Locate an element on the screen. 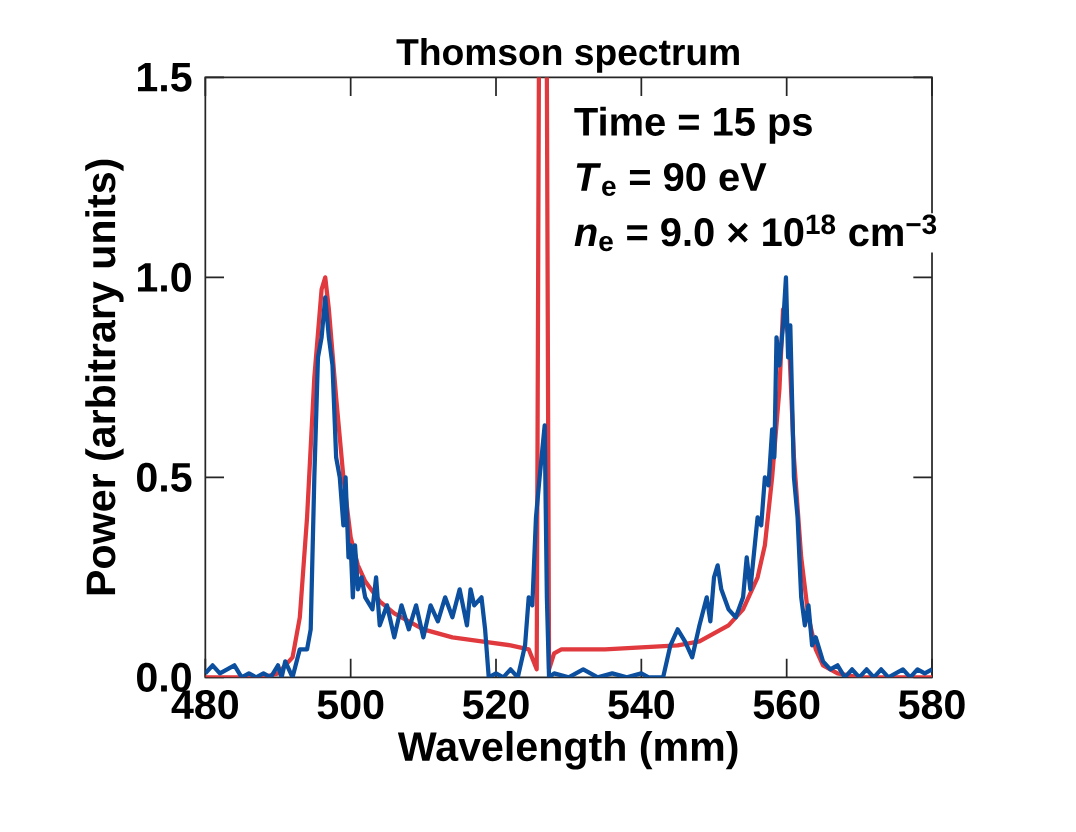 This screenshot has height=832, width=1076. chart-title: Thomson spectrum is located at coordinates (567, 55).